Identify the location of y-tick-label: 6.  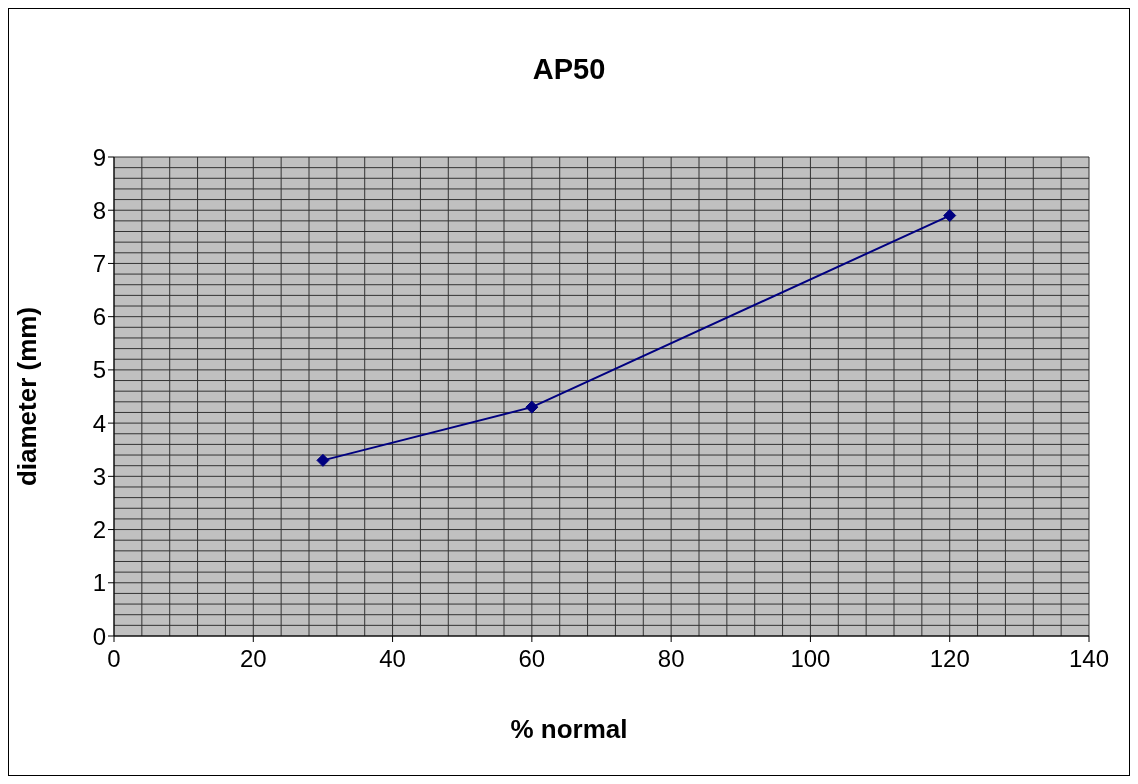
(99, 317).